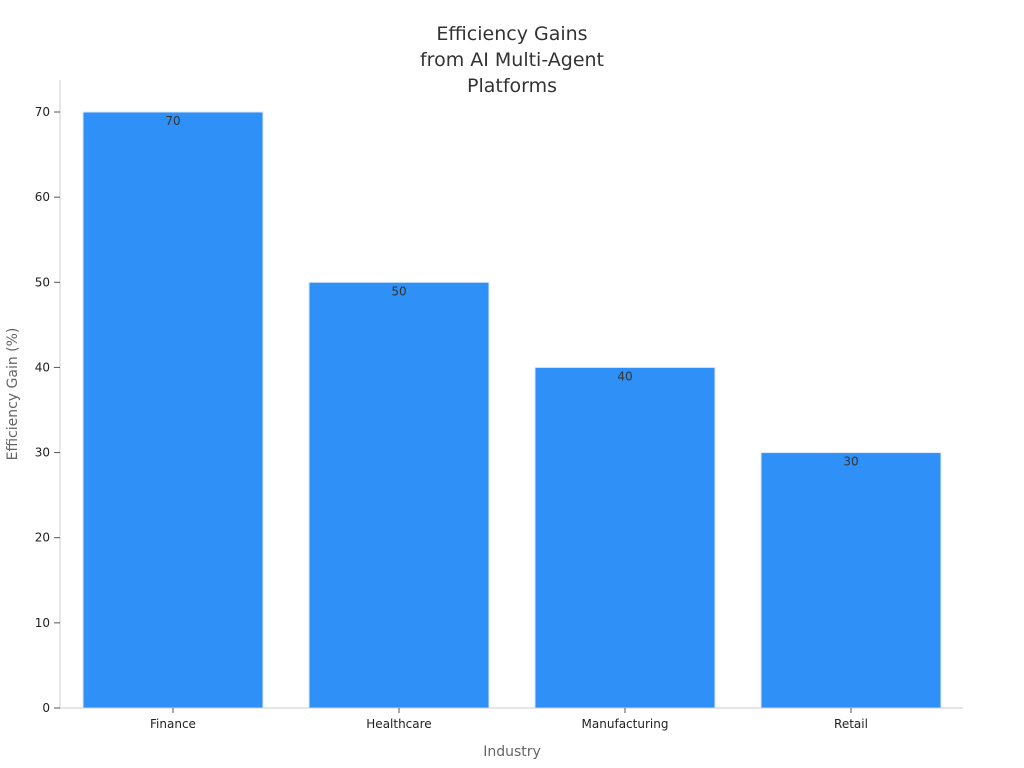 Image resolution: width=1024 pixels, height=768 pixels. Describe the element at coordinates (512, 752) in the screenshot. I see `x-axis-label: Industry` at that location.